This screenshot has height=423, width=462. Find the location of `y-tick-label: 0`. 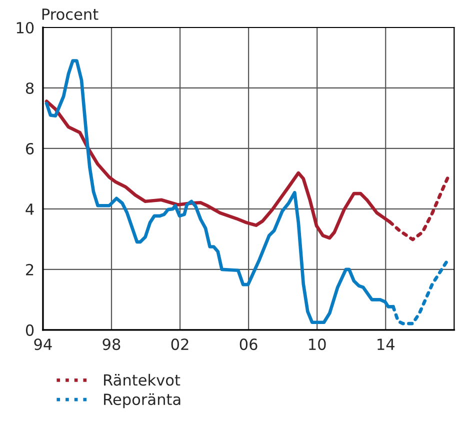

y-tick-label: 0 is located at coordinates (30, 330).